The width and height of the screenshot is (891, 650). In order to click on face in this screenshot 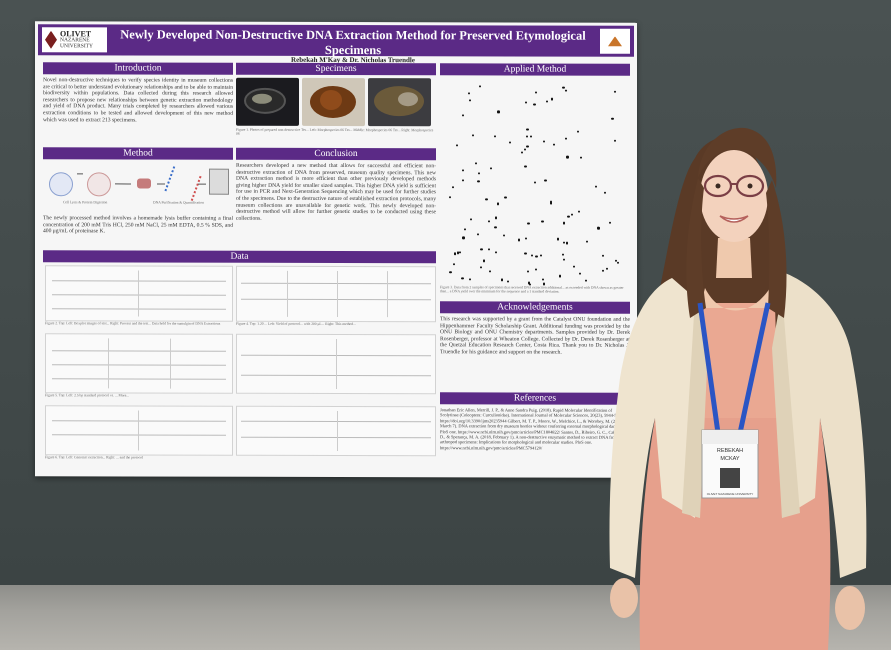, I will do `click(734, 196)`.